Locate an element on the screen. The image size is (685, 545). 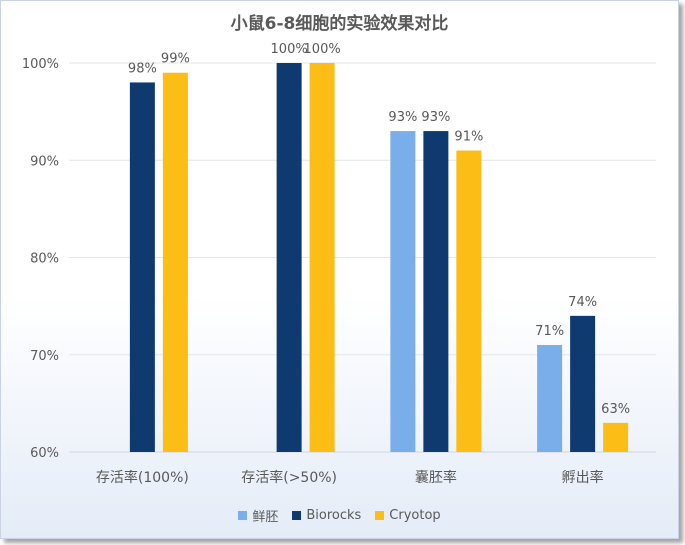
x-tick-label: 存活率(>50%) is located at coordinates (289, 477).